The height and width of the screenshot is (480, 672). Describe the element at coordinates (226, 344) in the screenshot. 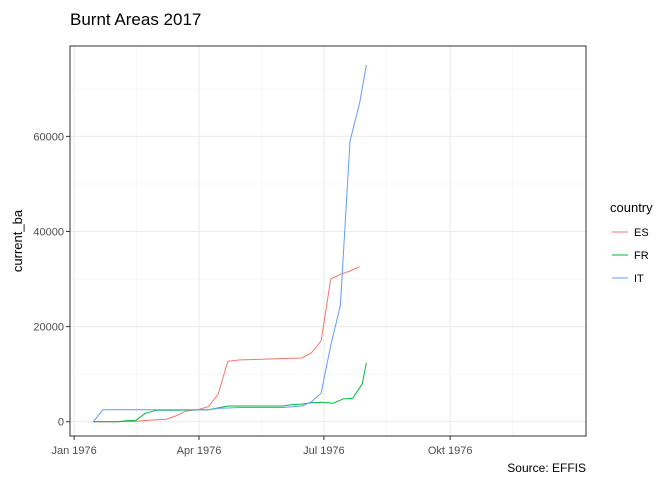

I see `series-line-es` at that location.